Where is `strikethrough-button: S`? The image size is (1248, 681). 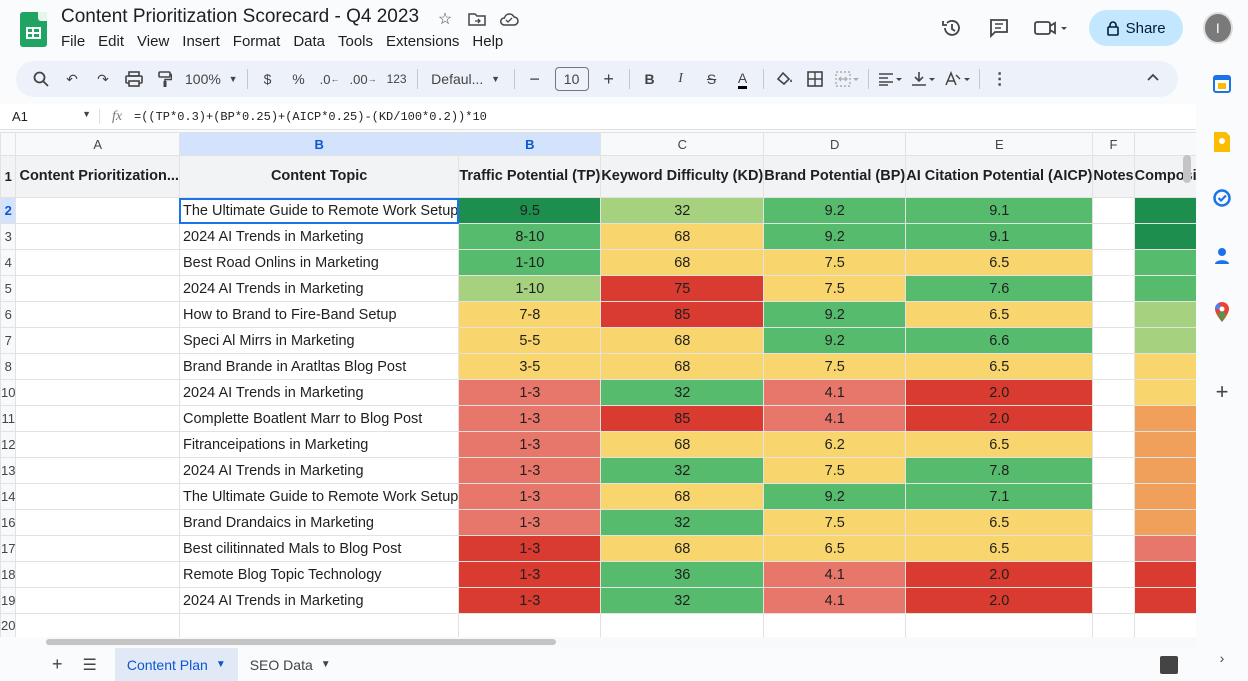 strikethrough-button: S is located at coordinates (711, 79).